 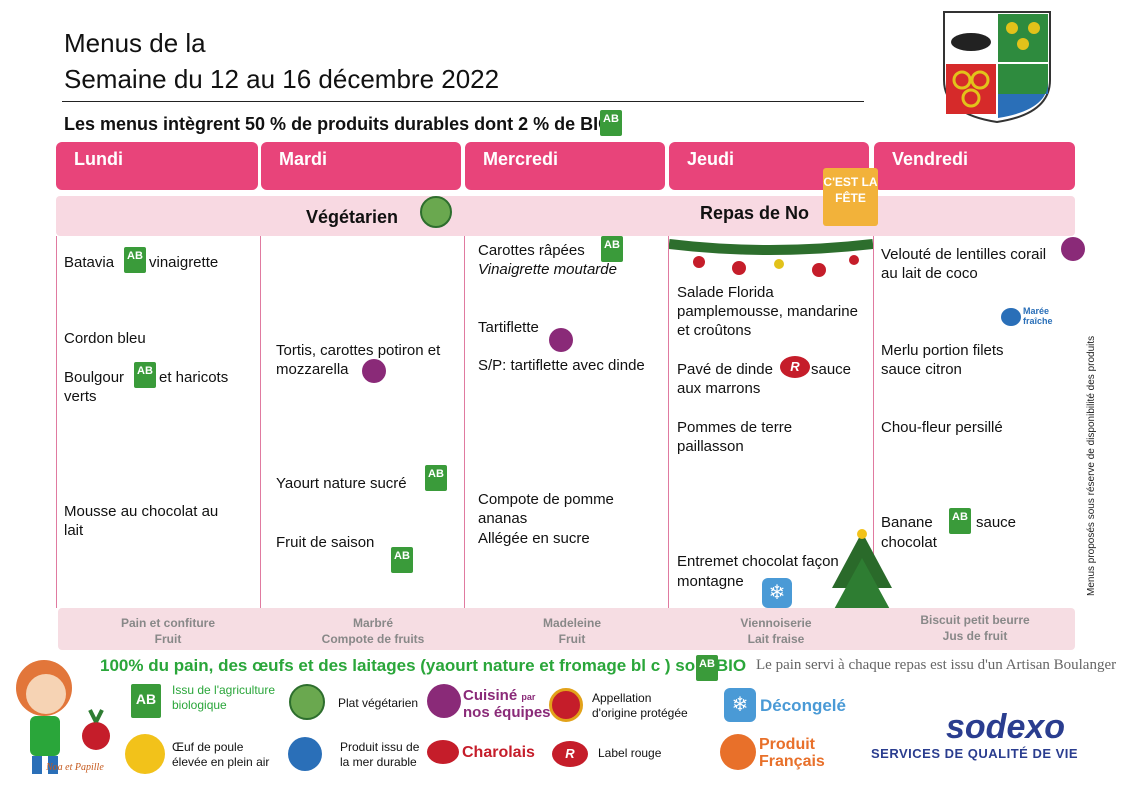 What do you see at coordinates (157, 166) in the screenshot?
I see `day-header-lundi: Lundi` at bounding box center [157, 166].